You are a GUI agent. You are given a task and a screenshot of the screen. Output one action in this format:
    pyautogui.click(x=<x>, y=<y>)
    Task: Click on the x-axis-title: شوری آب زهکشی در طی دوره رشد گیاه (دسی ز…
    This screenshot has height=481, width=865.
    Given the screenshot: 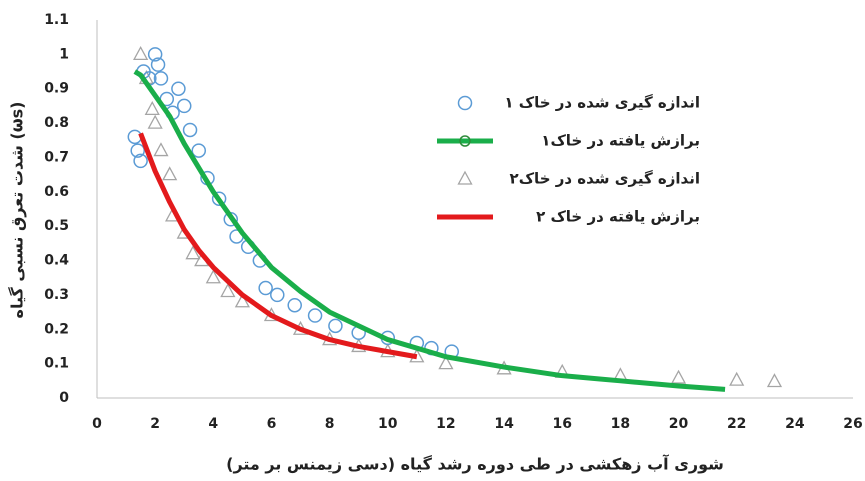 What is the action you would take?
    pyautogui.click(x=475, y=464)
    